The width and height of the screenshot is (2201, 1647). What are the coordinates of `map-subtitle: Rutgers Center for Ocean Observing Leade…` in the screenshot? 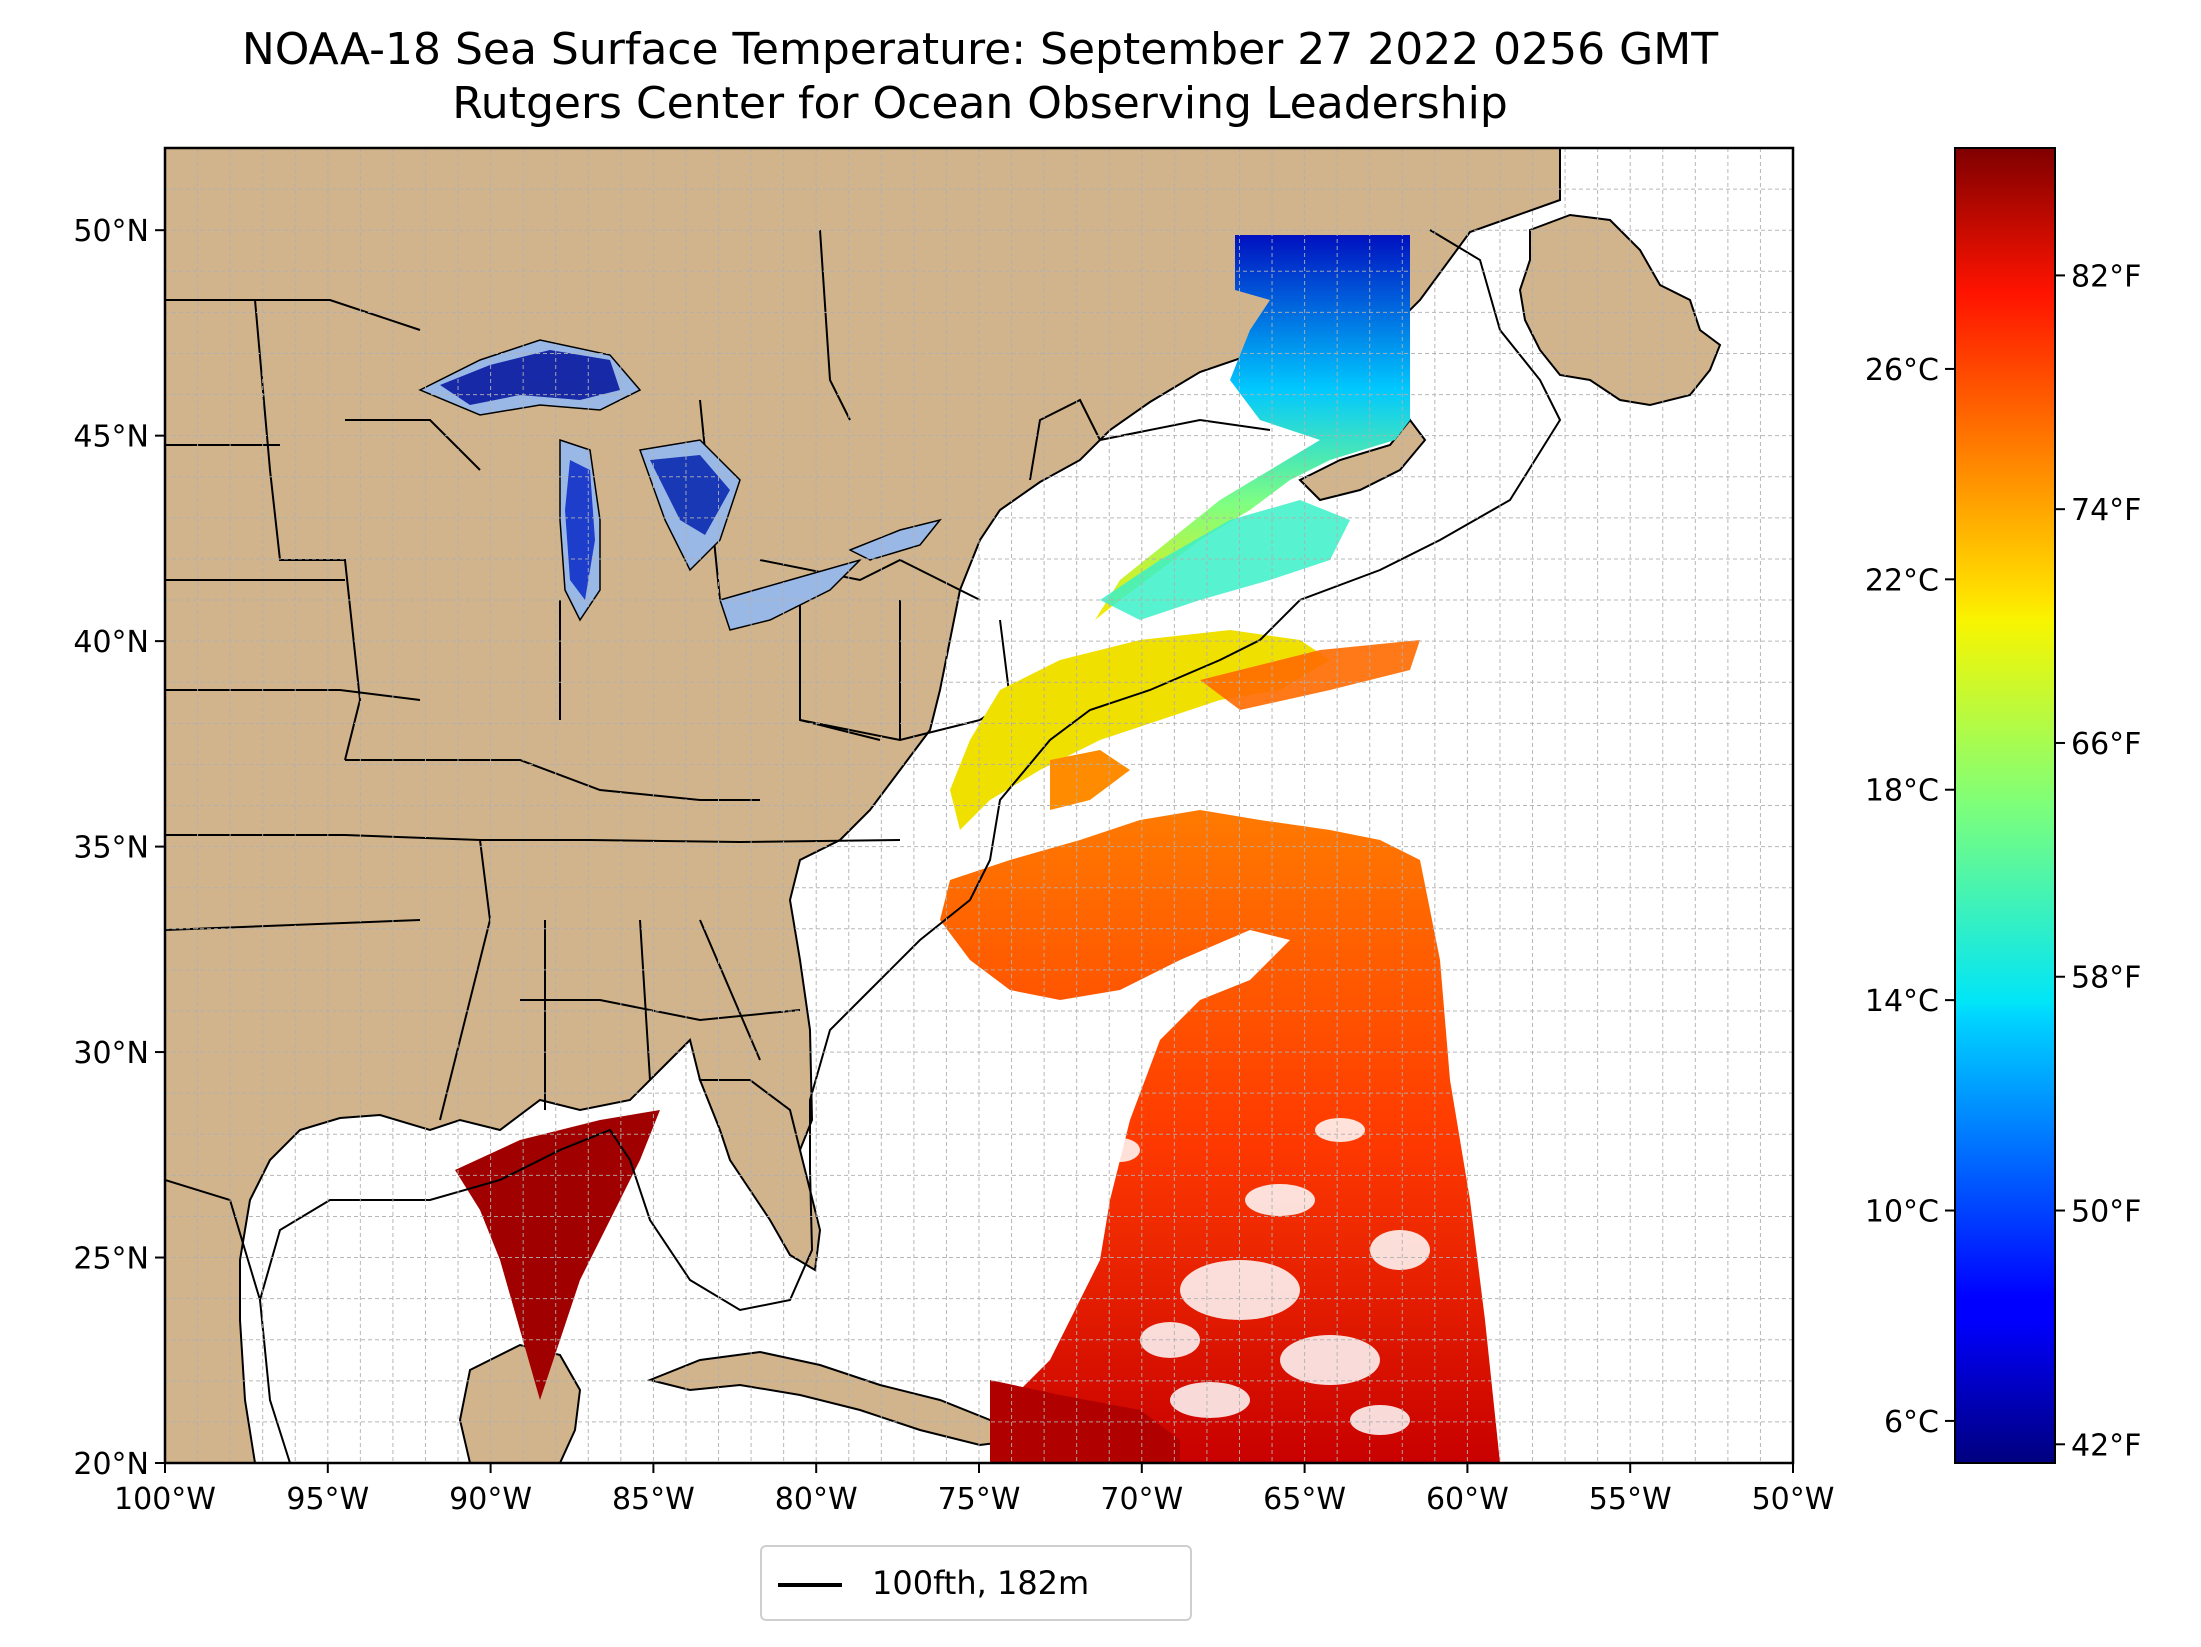 It's located at (980, 103).